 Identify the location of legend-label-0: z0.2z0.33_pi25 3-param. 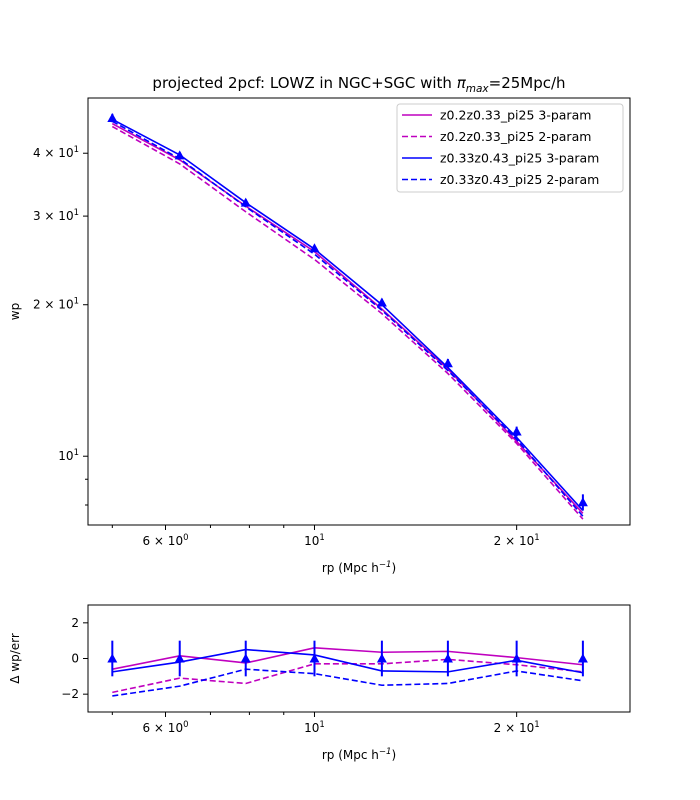
(515, 115).